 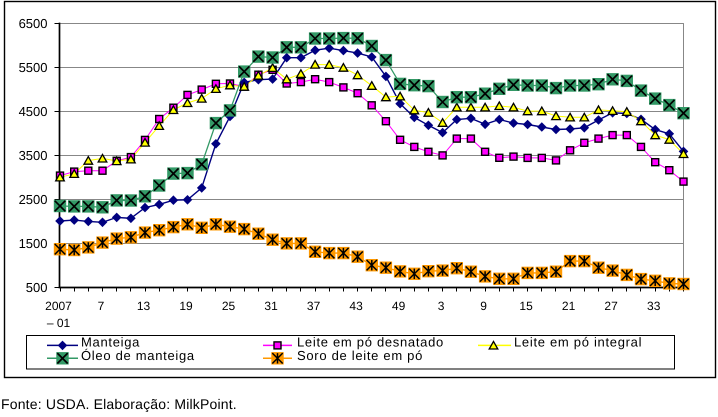 I want to click on svg-text: 19, so click(x=186, y=306).